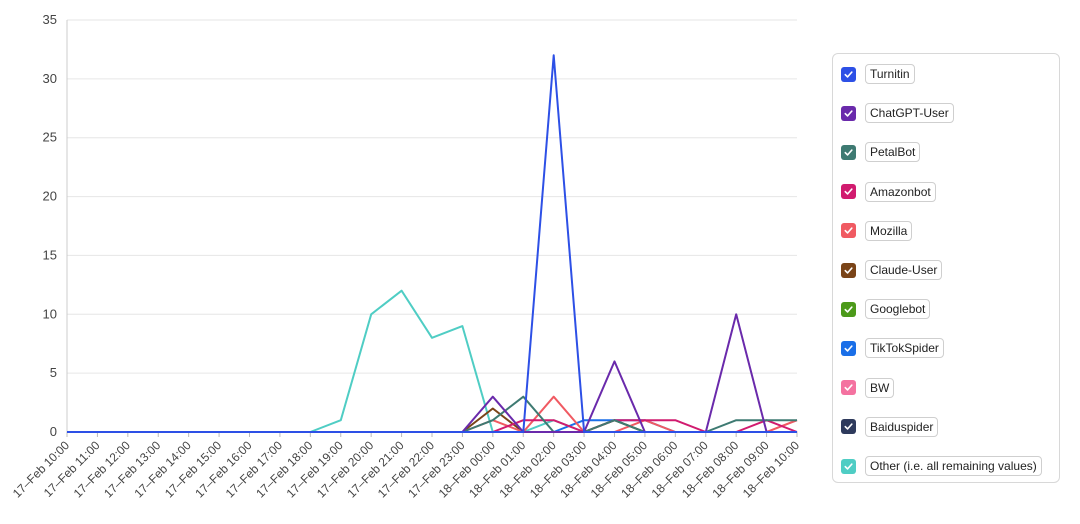 The image size is (1080, 524). I want to click on series-line-mozilla, so click(432, 414).